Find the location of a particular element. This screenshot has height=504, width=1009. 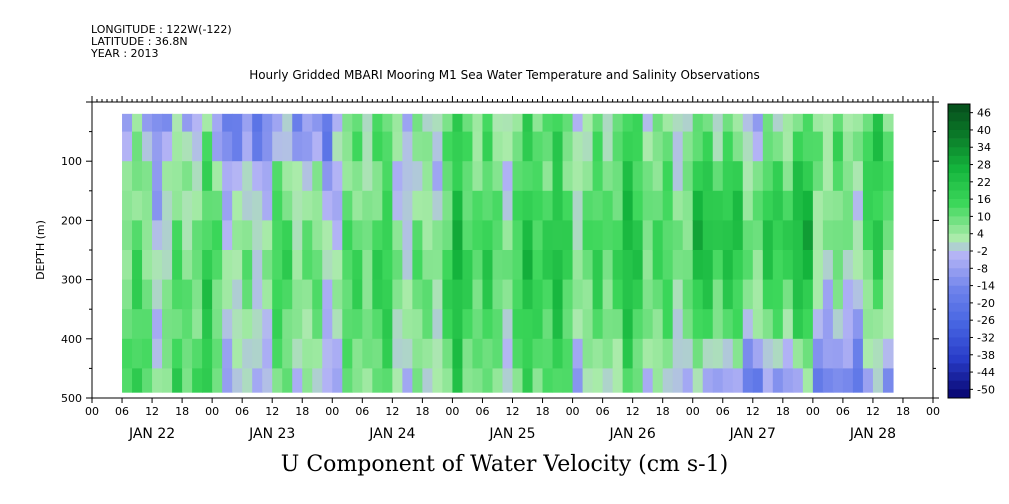

x-tick-label: 00 is located at coordinates (933, 411).